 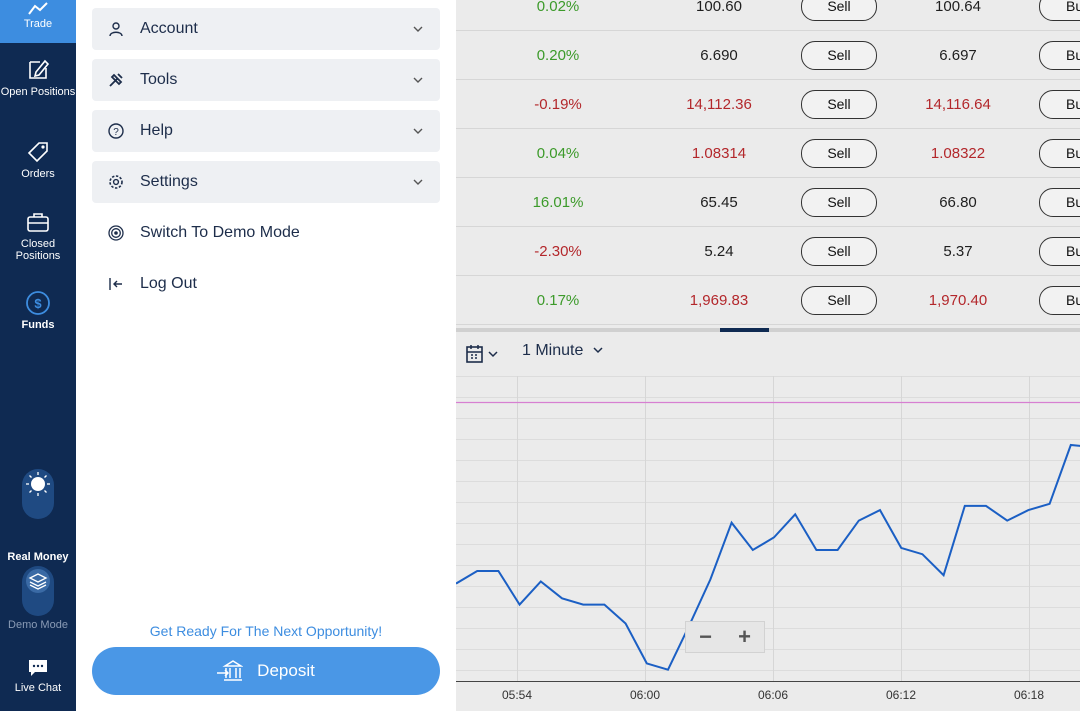 I want to click on buy-price: 14,116.64, so click(x=958, y=104).